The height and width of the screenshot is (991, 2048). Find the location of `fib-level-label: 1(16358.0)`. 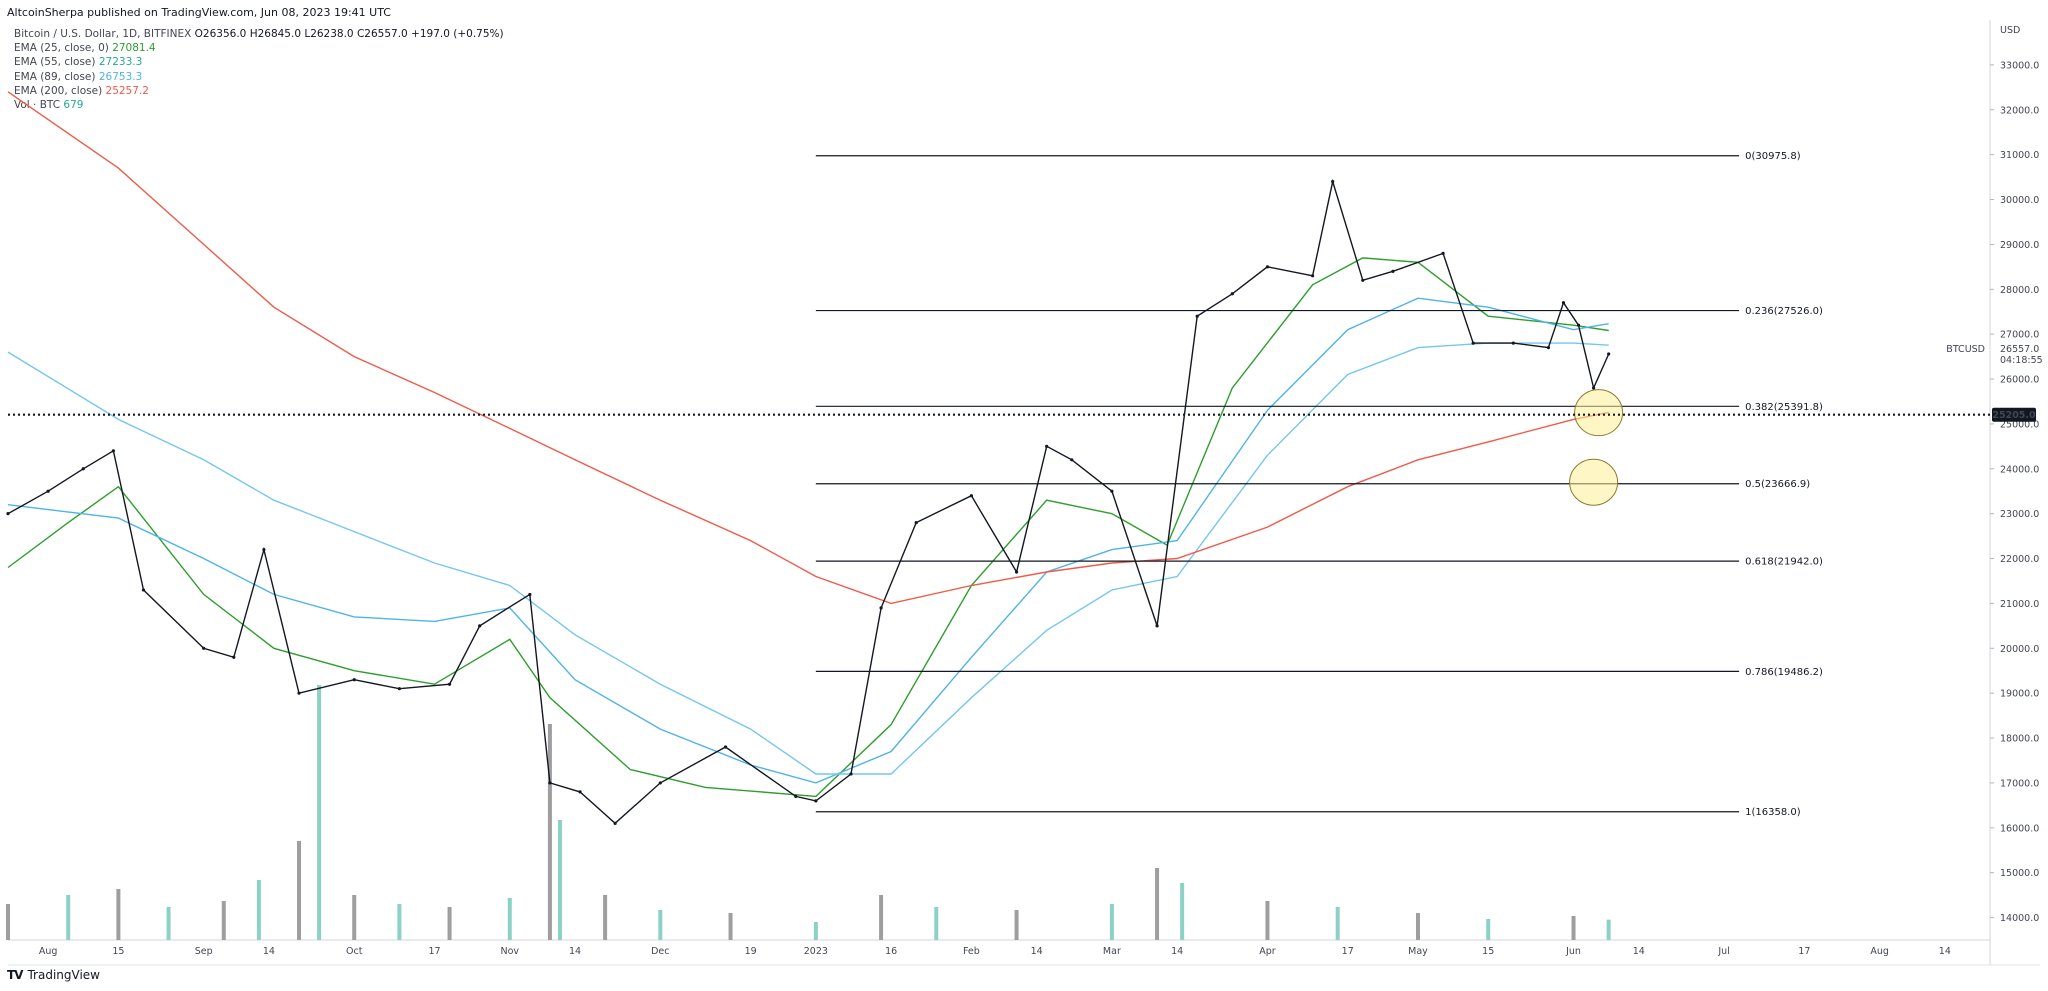

fib-level-label: 1(16358.0) is located at coordinates (1773, 812).